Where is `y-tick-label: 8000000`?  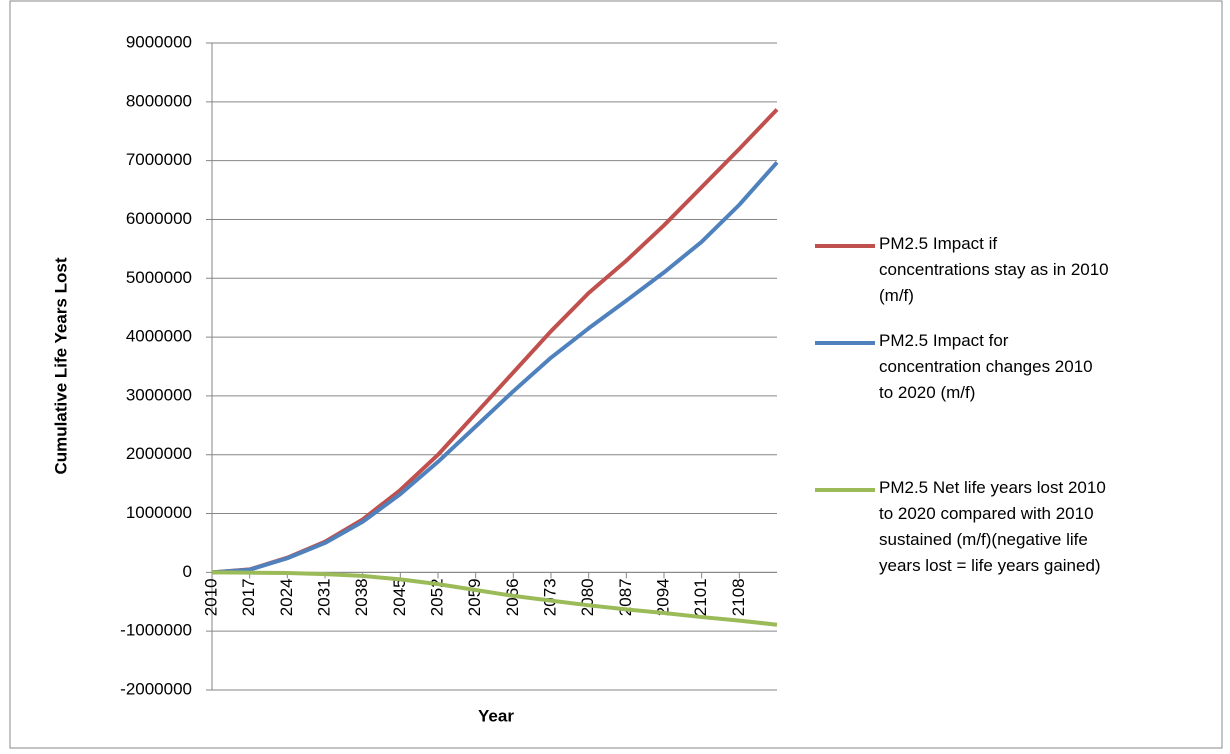
y-tick-label: 8000000 is located at coordinates (159, 100).